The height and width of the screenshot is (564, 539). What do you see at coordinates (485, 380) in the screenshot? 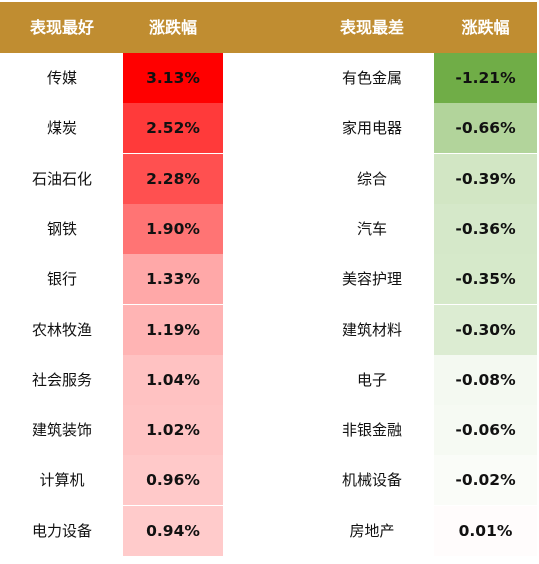
I see `worst-change-value: -0.08%` at bounding box center [485, 380].